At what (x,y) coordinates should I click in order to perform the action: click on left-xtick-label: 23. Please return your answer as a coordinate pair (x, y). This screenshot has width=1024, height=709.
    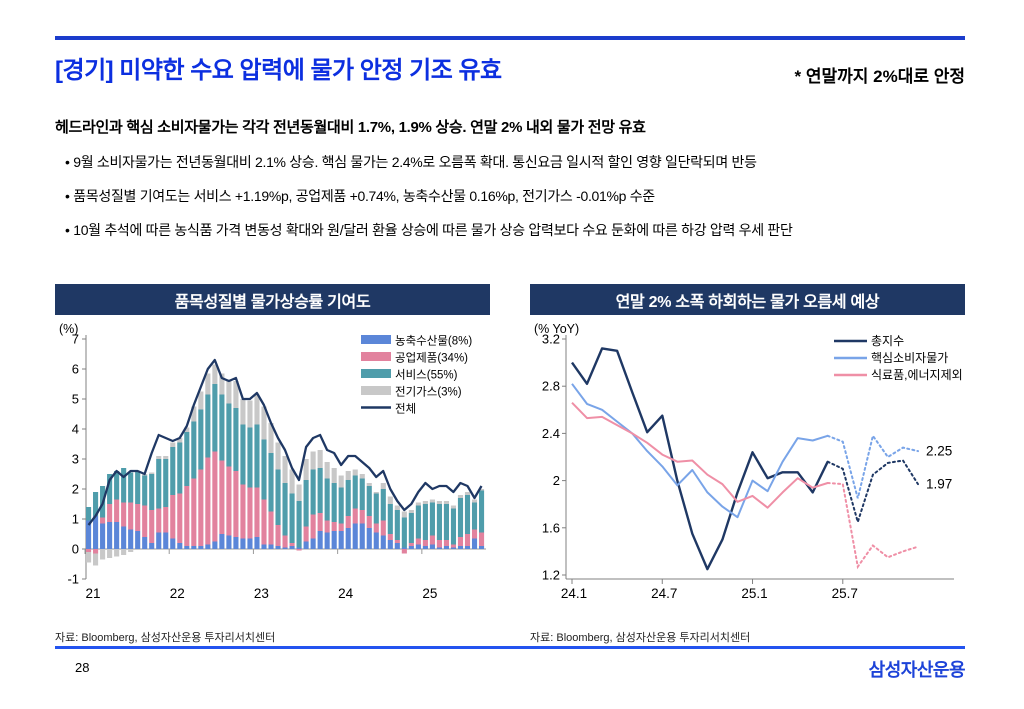
    Looking at the image, I should click on (261, 593).